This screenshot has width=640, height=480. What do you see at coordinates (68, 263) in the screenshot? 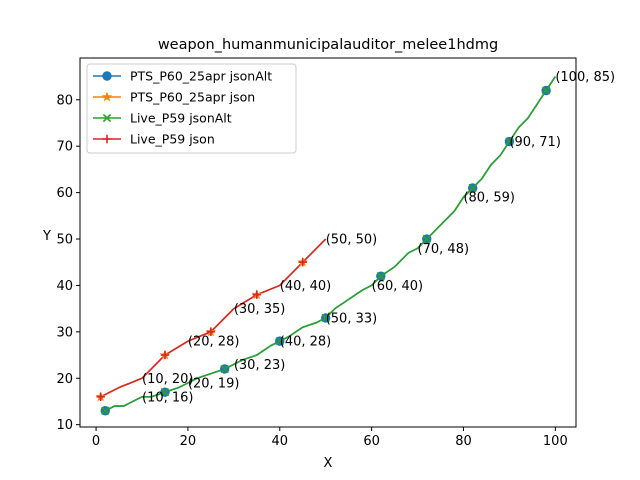
I see `y-axis: 10 20 30 40 50 60 70 80` at bounding box center [68, 263].